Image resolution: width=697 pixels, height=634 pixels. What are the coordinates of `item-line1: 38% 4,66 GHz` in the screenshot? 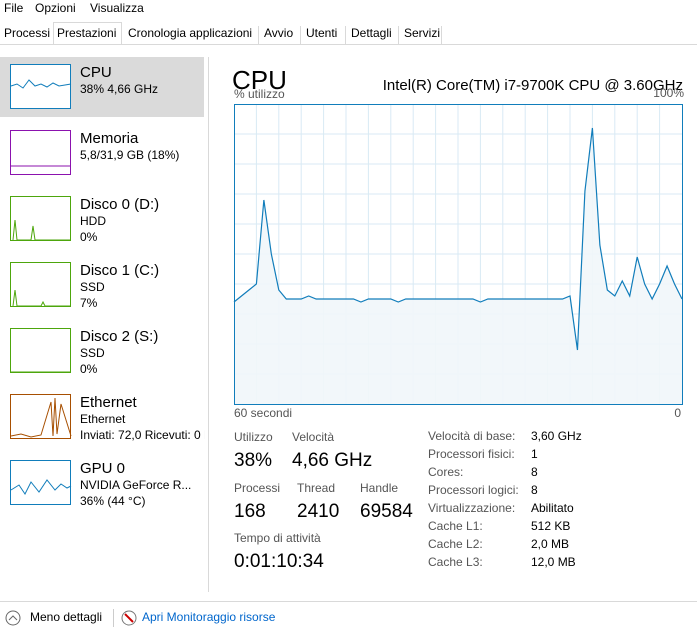 It's located at (119, 89).